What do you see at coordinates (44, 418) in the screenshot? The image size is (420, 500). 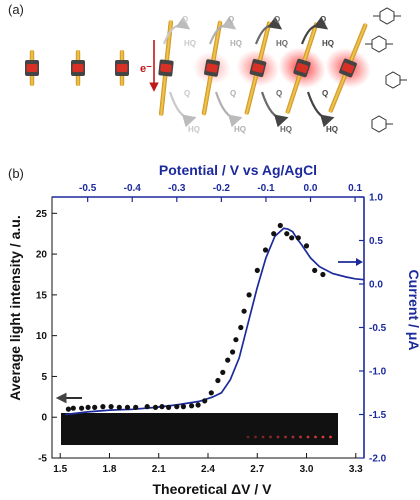 I see `y-tick-label: 0` at bounding box center [44, 418].